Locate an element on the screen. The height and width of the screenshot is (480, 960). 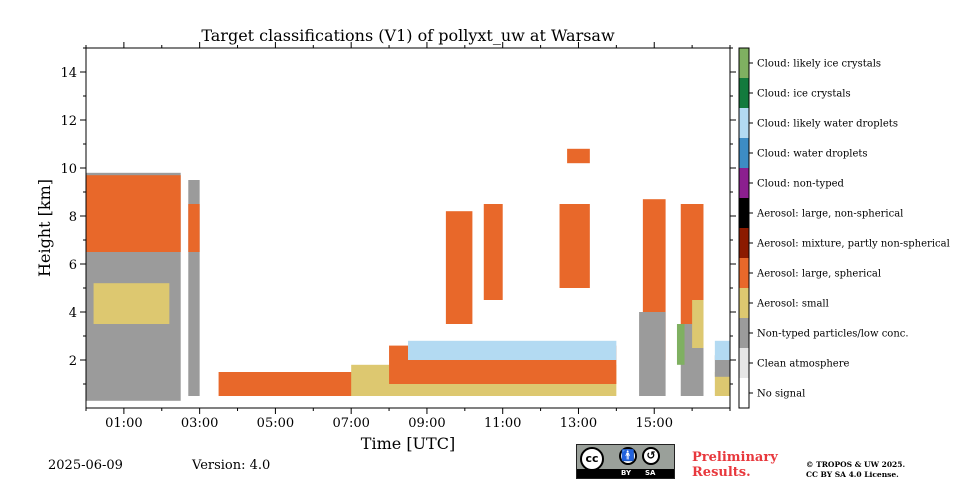
x-tick-label: 09:00 is located at coordinates (426, 423).